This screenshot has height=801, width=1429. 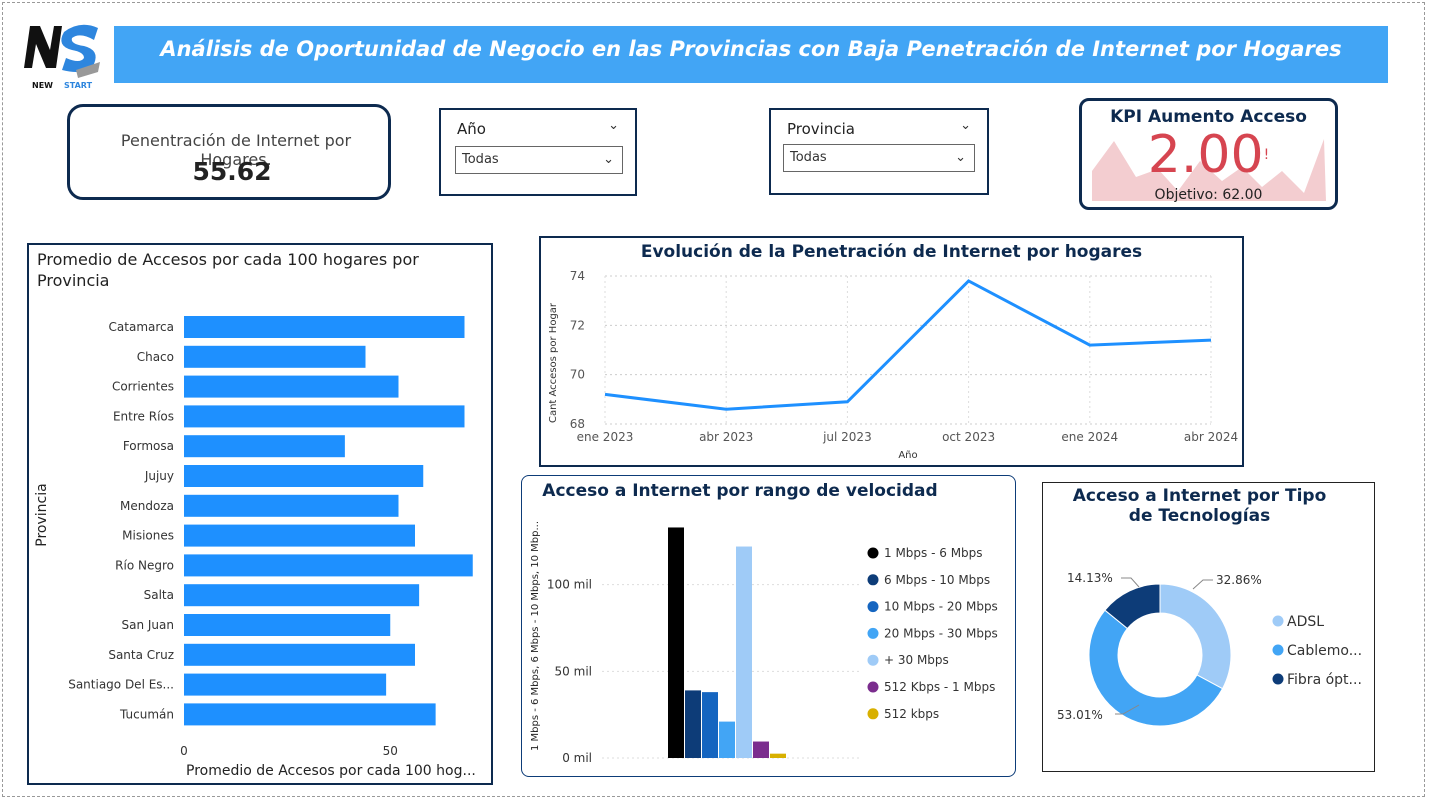 What do you see at coordinates (553, 362) in the screenshot?
I see `line-y-axis-label: Cant Accesos por Hogar` at bounding box center [553, 362].